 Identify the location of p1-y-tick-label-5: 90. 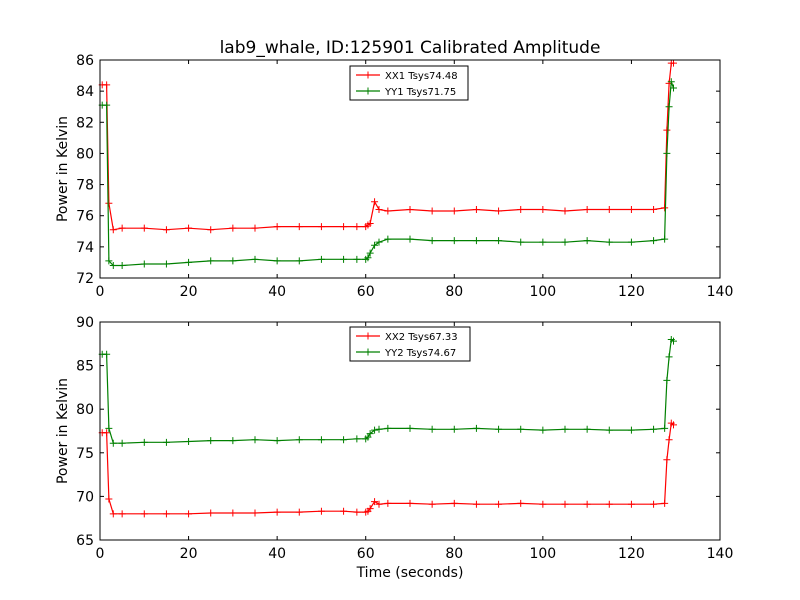
(85, 323).